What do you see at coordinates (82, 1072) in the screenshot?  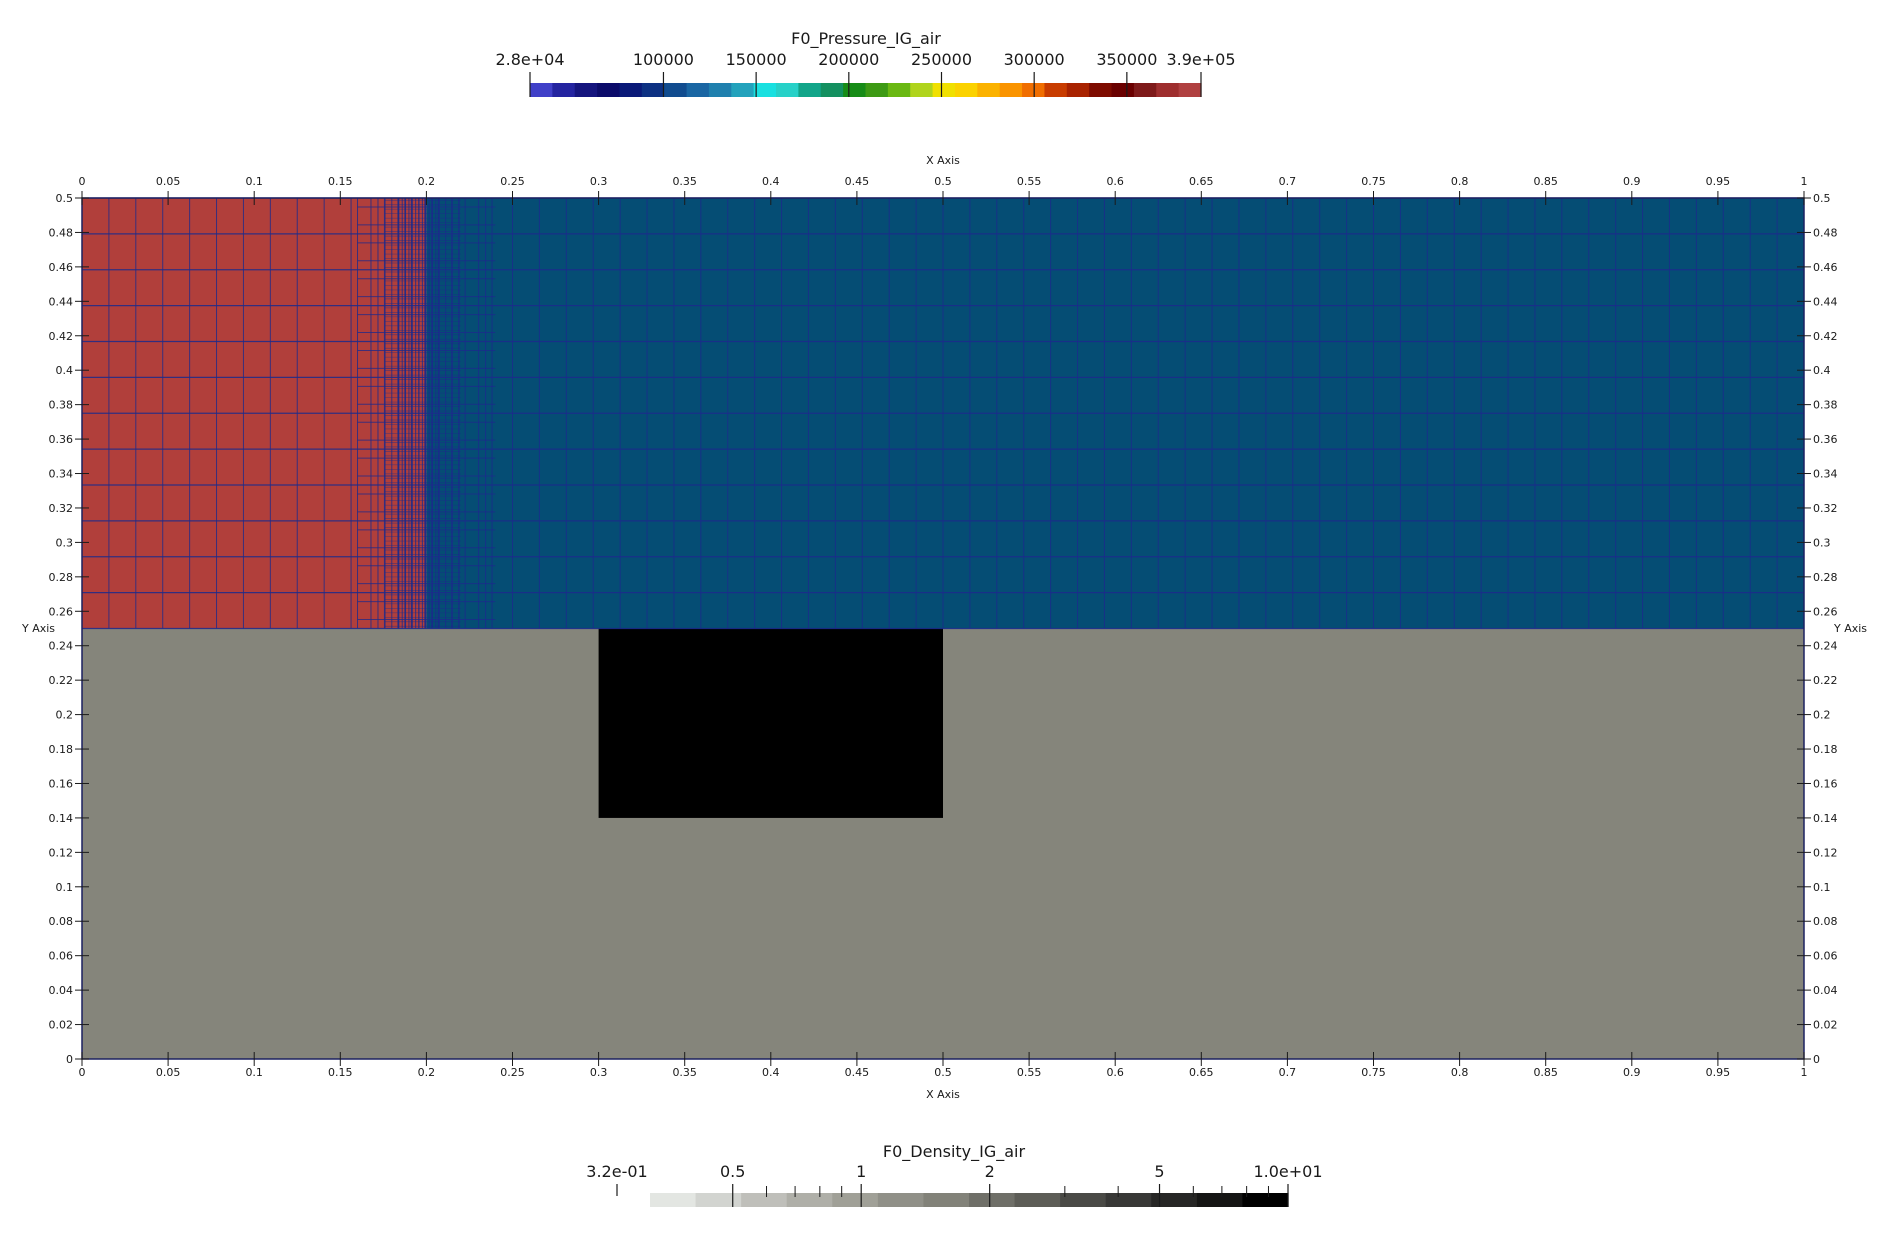 I see `x-tick-label-bottom: 0` at bounding box center [82, 1072].